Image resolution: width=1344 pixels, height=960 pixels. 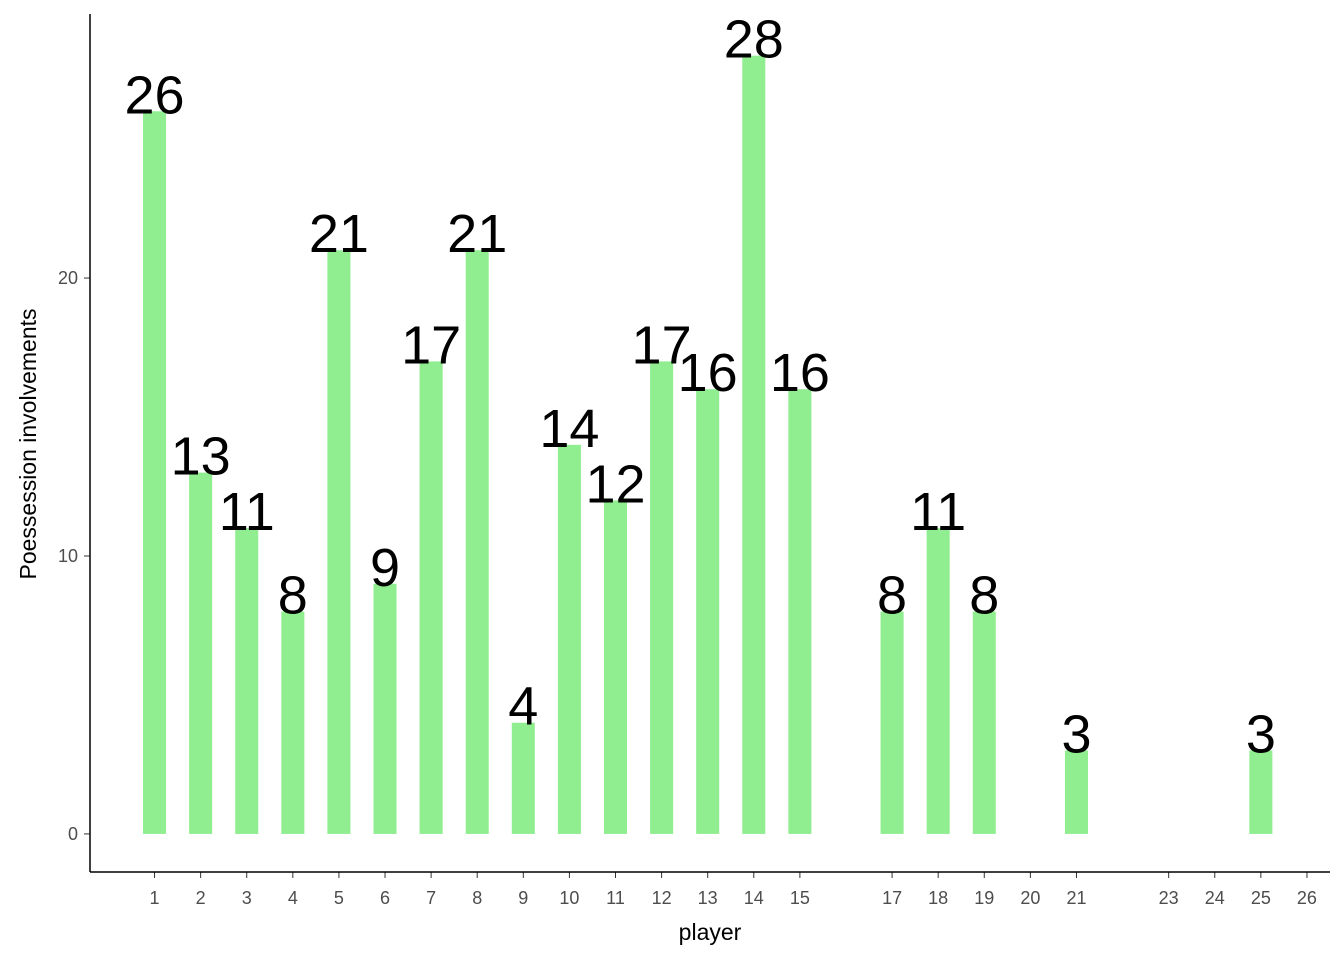 What do you see at coordinates (293, 898) in the screenshot?
I see `x-tick-label: 4` at bounding box center [293, 898].